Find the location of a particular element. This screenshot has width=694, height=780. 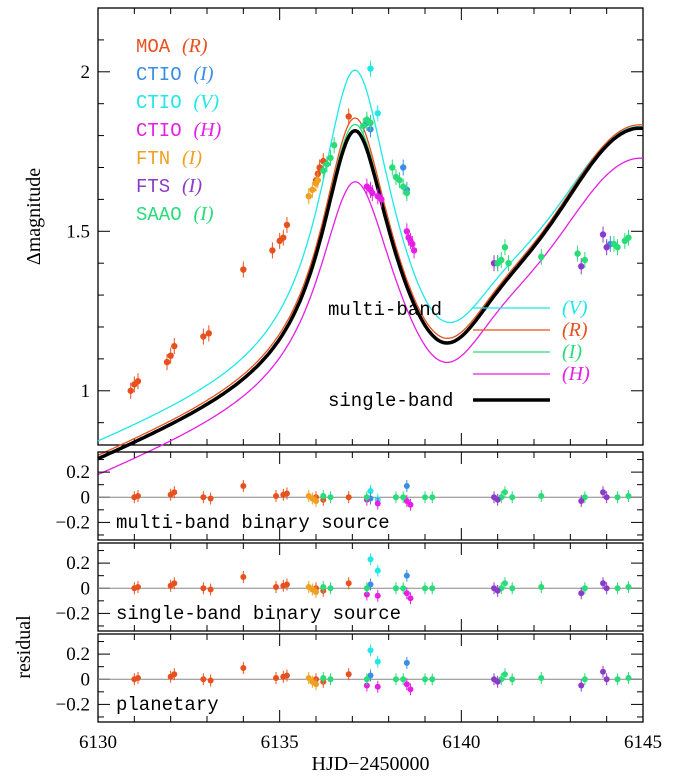

legend-entry-name: FTN is located at coordinates (153, 159).